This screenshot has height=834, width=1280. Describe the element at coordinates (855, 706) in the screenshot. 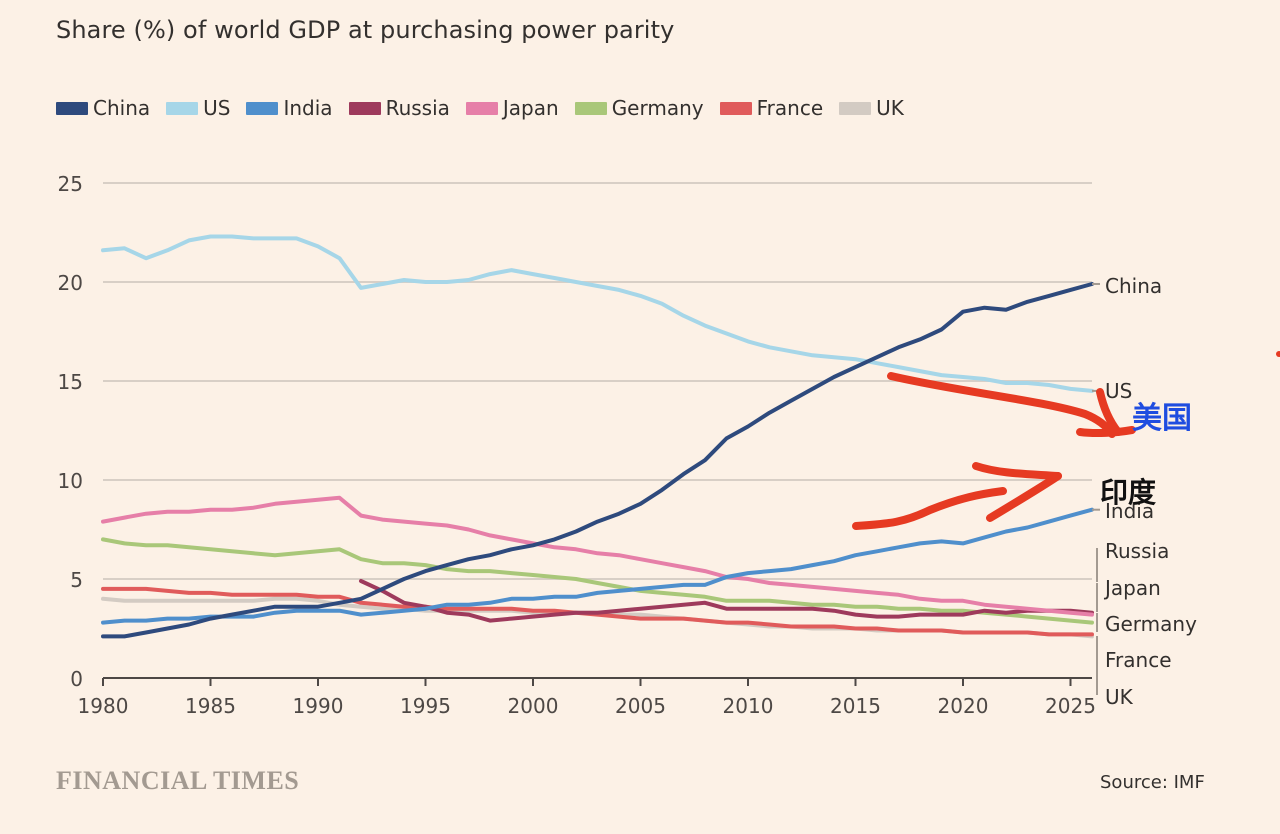

I see `x-tick-label: 2015` at that location.